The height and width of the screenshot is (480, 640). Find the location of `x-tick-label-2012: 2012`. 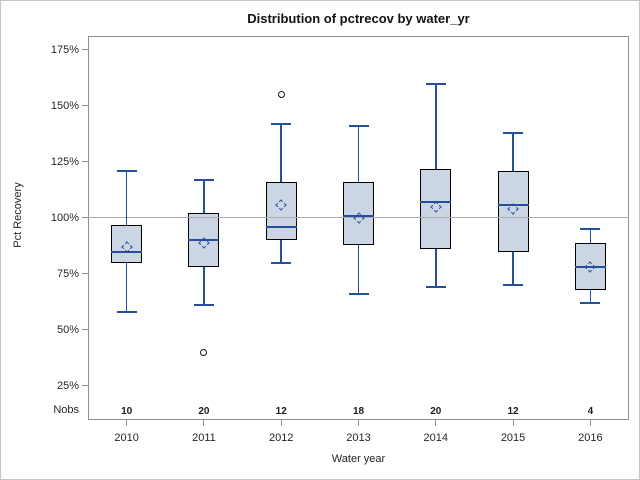

x-tick-label-2012: 2012 is located at coordinates (281, 438).